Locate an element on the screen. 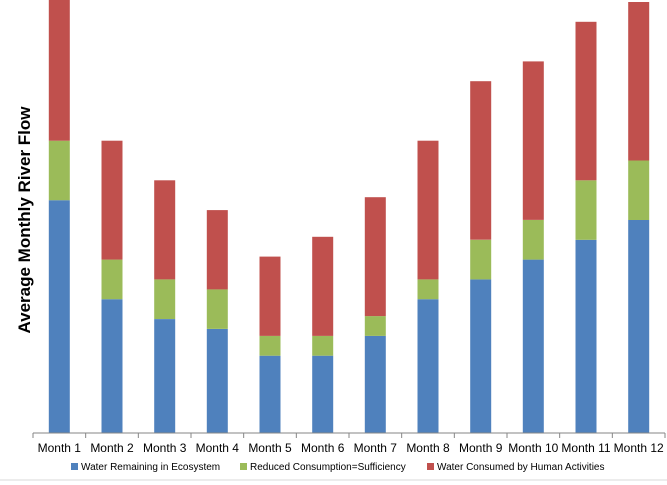 The image size is (667, 485). bar-month-1-water-remaining-in-ecosystem is located at coordinates (59, 316).